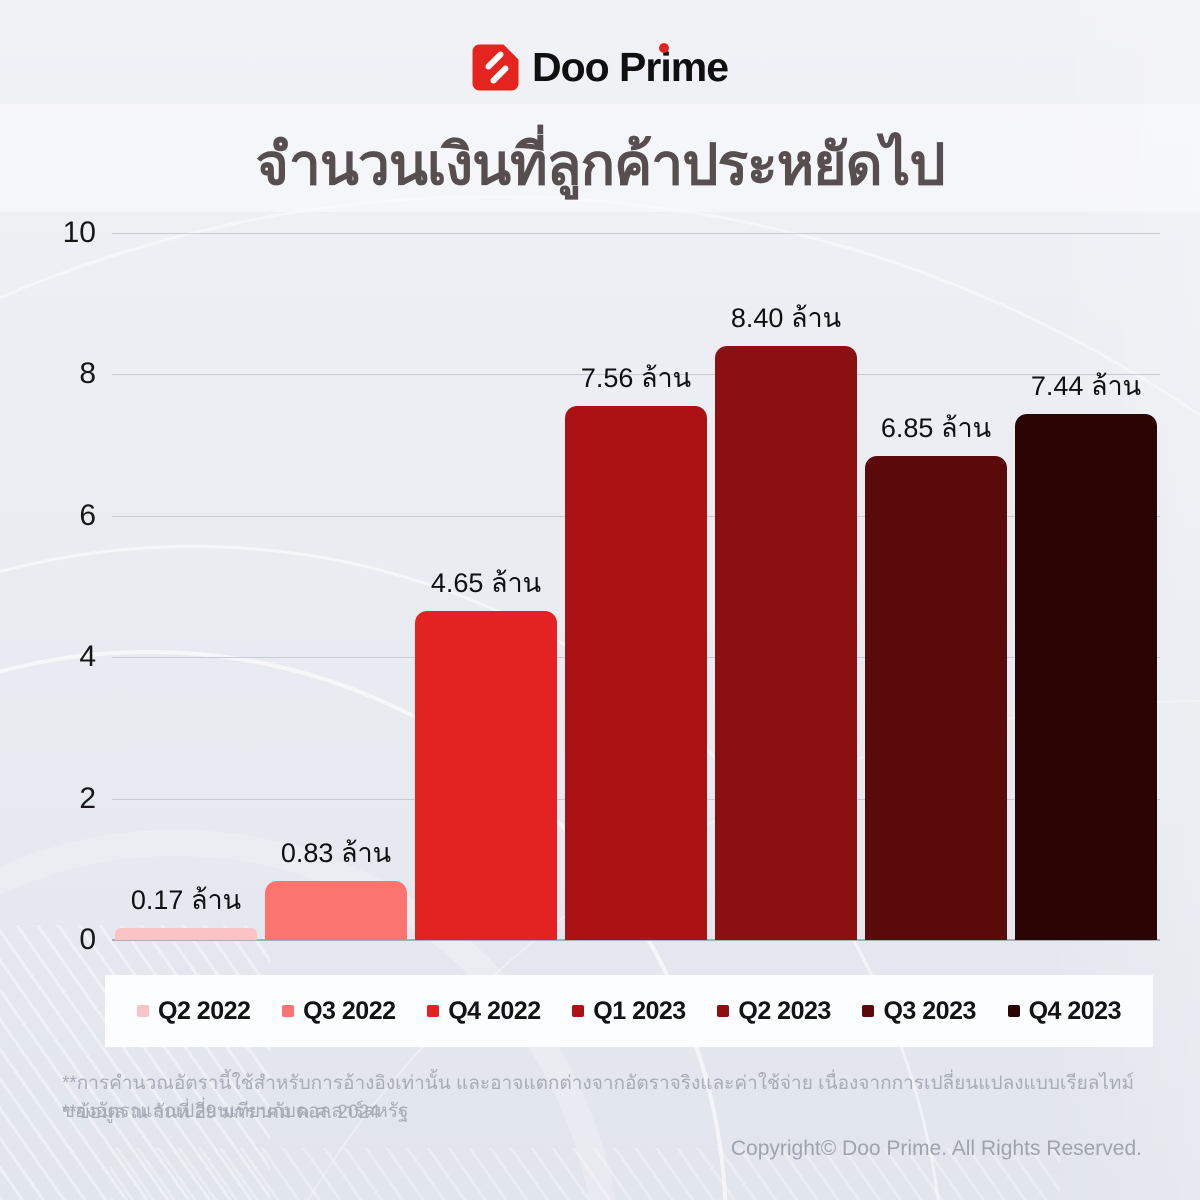 The height and width of the screenshot is (1200, 1200). Describe the element at coordinates (486, 775) in the screenshot. I see `bar-q4-2022` at that location.